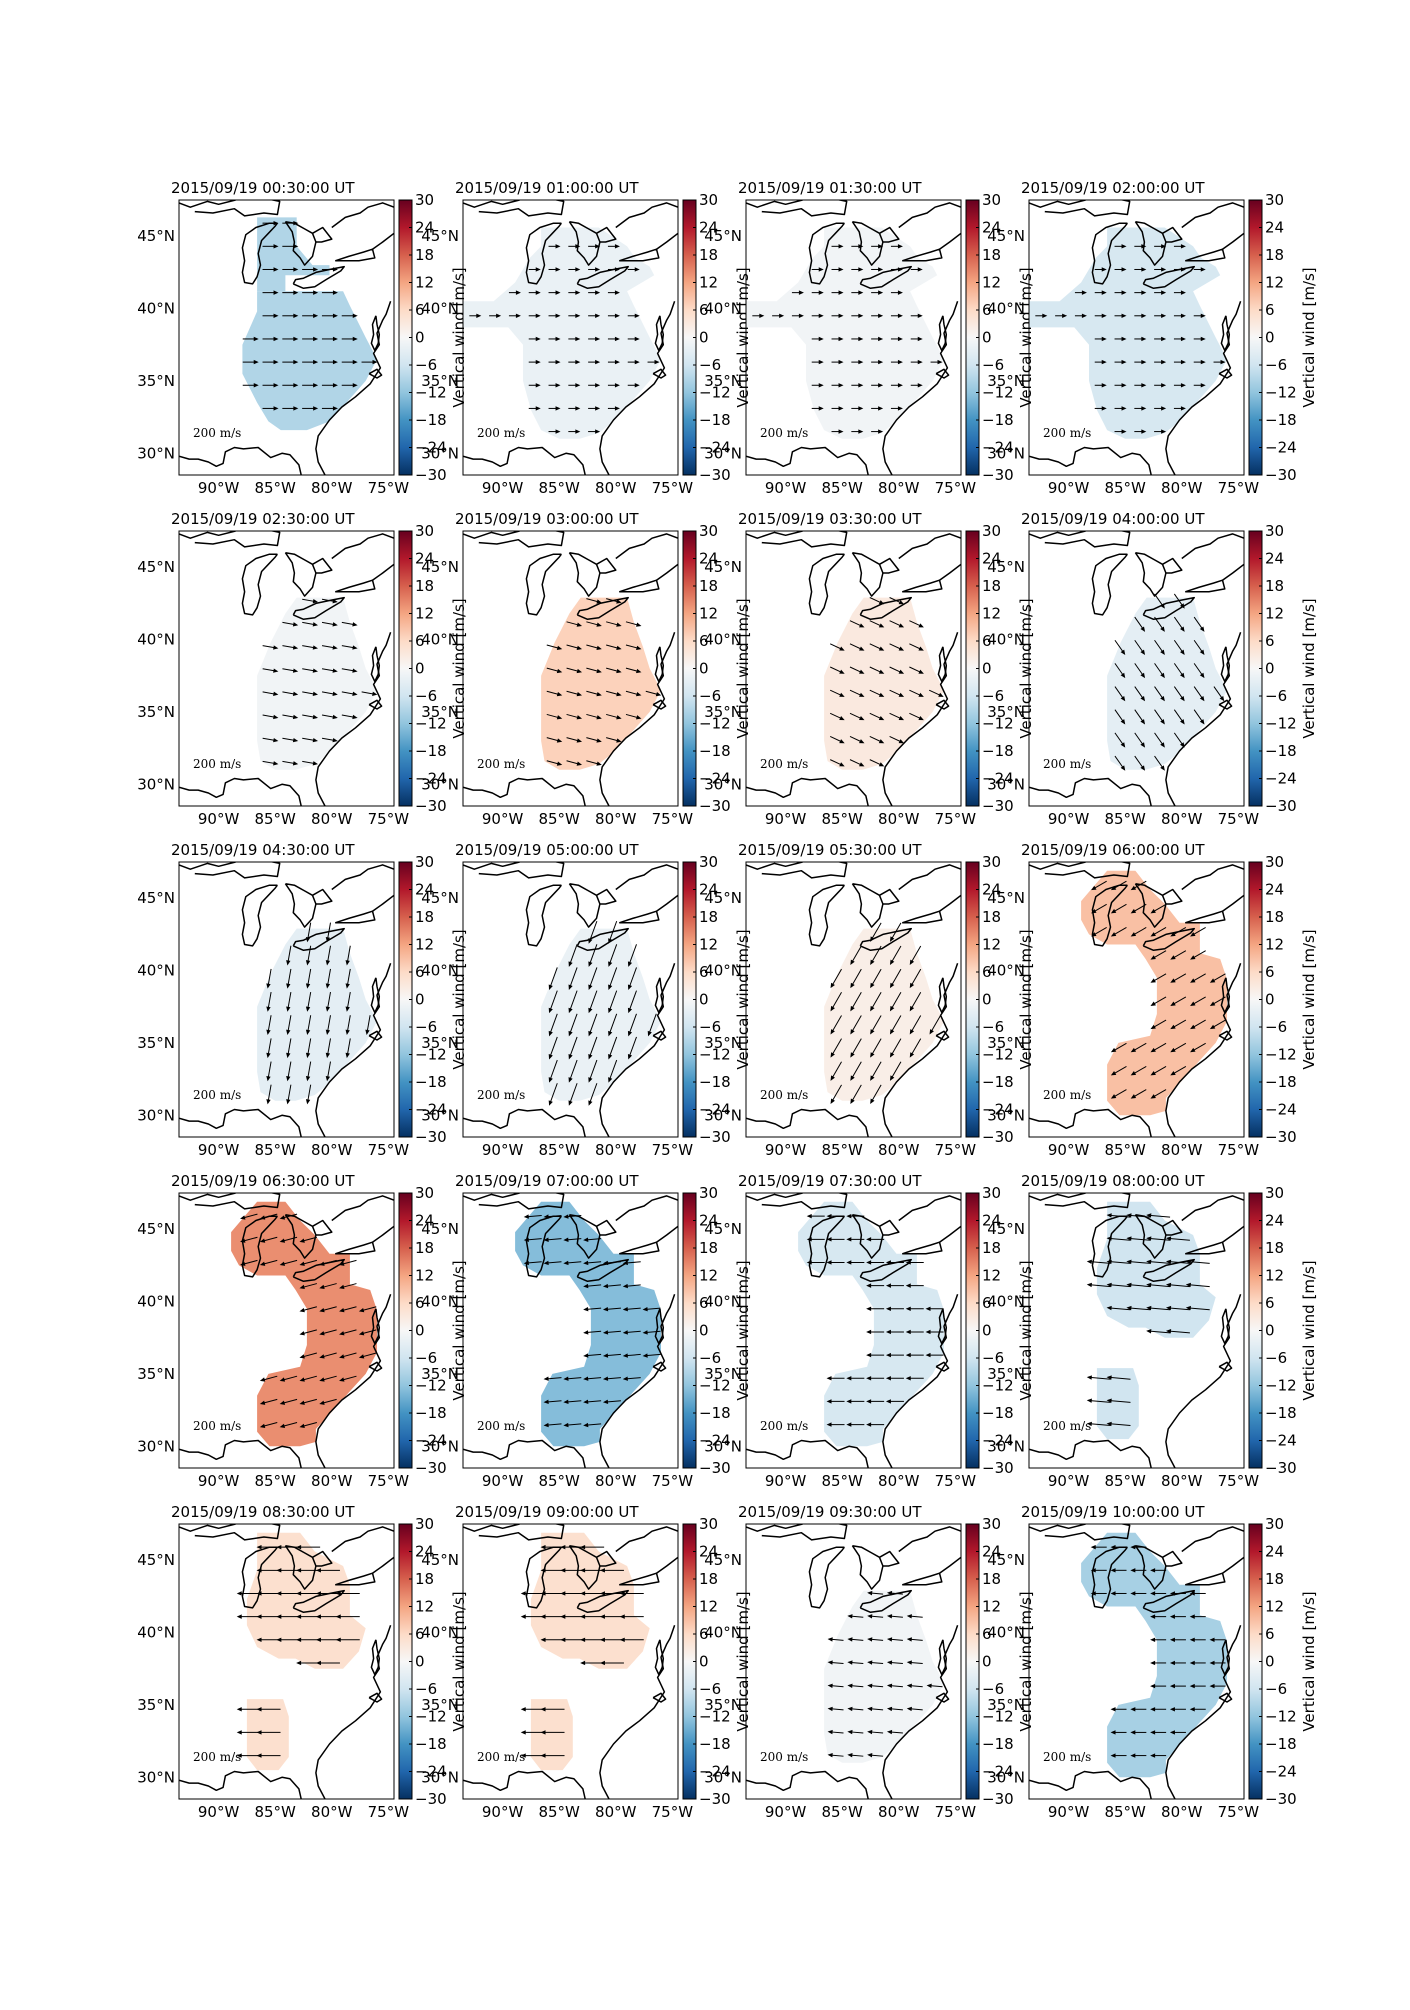 The image size is (1410, 2010). I want to click on panel-title: 2015/09/19 07:30:00 UT, so click(830, 1181).